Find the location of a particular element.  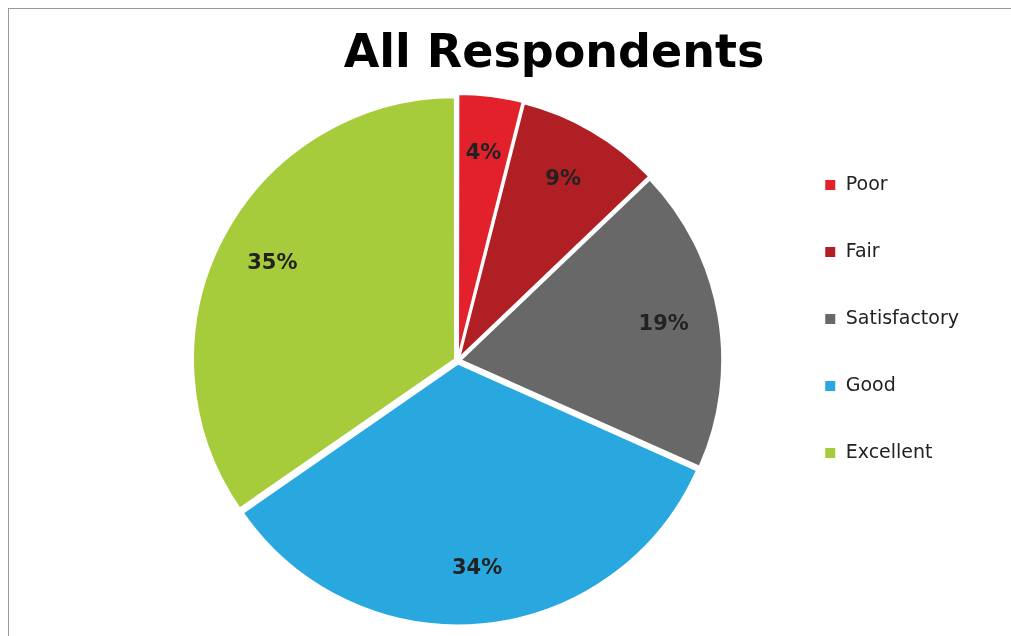

data-label: 34% is located at coordinates (477, 567).